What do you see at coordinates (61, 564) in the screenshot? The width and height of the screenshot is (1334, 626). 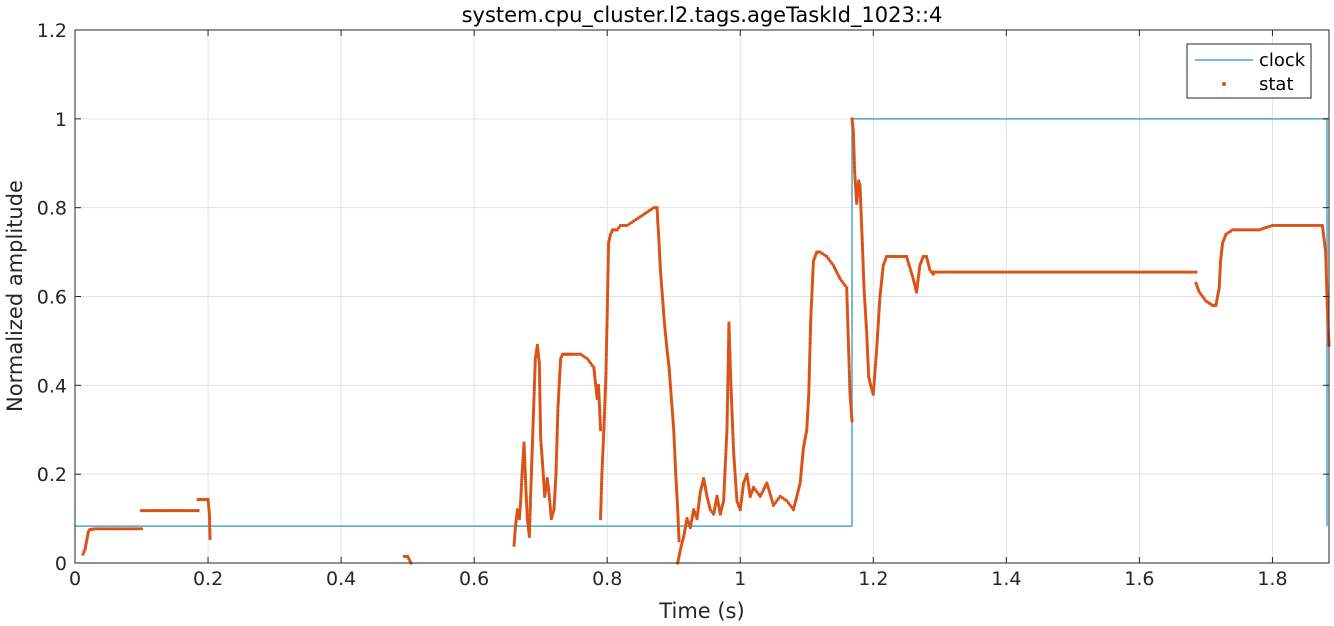 I see `y-tick-label: 0` at bounding box center [61, 564].